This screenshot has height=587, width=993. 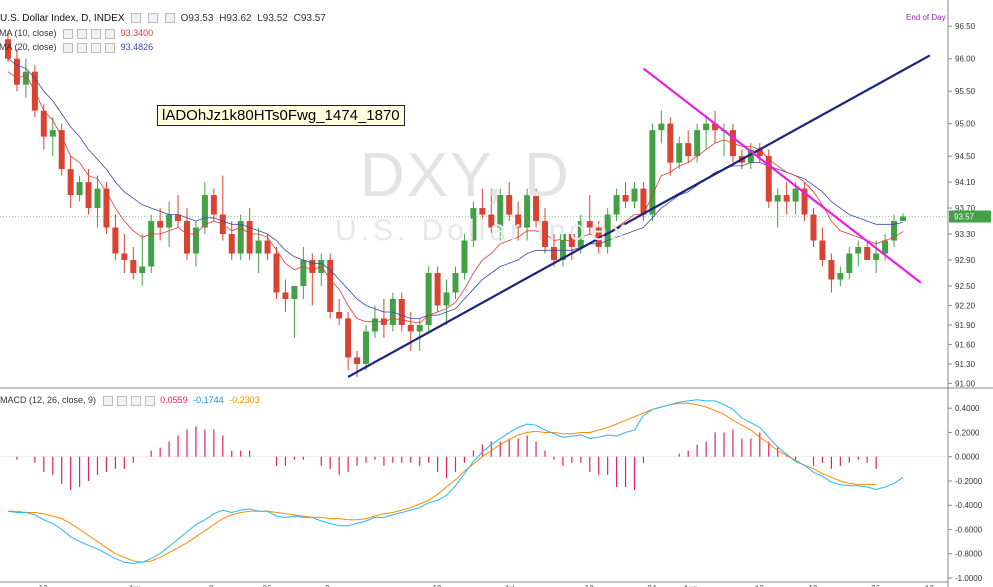 What do you see at coordinates (48, 400) in the screenshot?
I see `macd-label: MACD (12, 26, close, 9)` at bounding box center [48, 400].